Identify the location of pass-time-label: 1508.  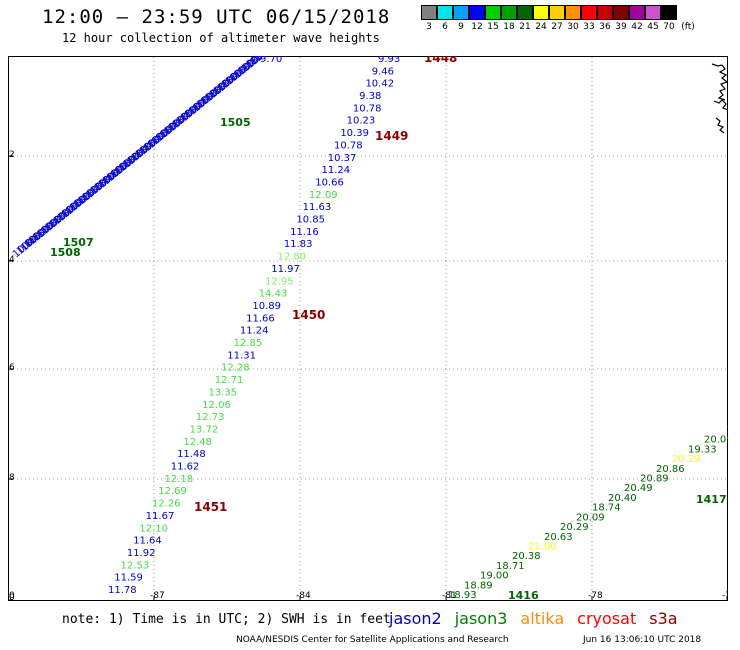
(65, 252).